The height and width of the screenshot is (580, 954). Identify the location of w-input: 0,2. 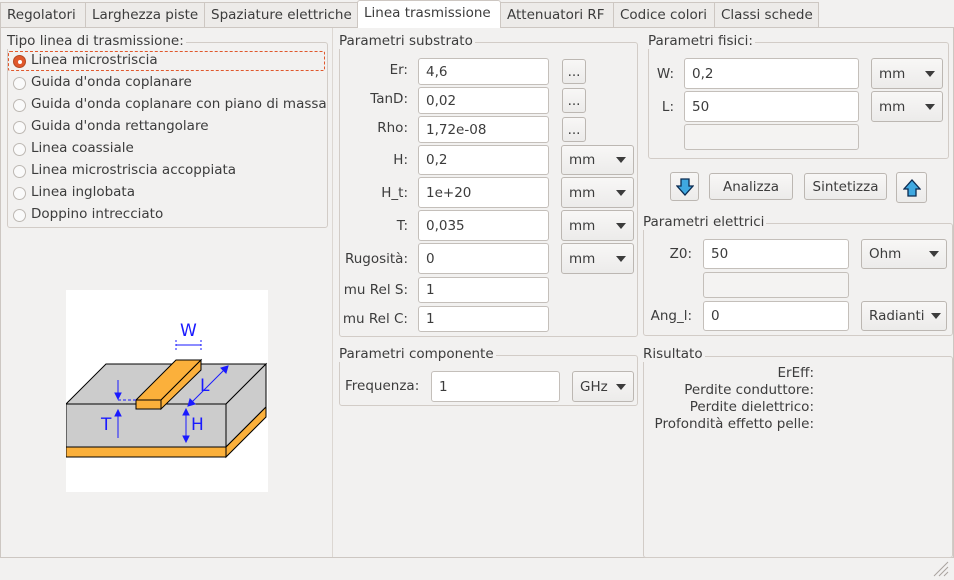
(771, 73).